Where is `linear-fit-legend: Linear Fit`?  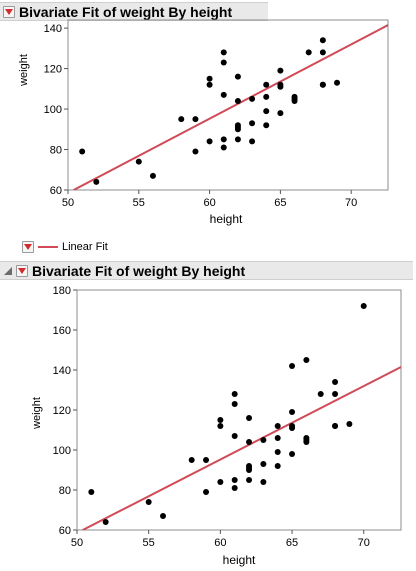
linear-fit-legend: Linear Fit is located at coordinates (68, 247).